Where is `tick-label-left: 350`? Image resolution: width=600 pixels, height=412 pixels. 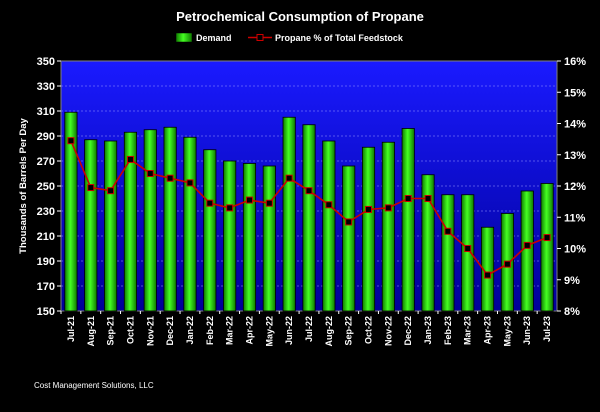
tick-label-left: 350 is located at coordinates (46, 62).